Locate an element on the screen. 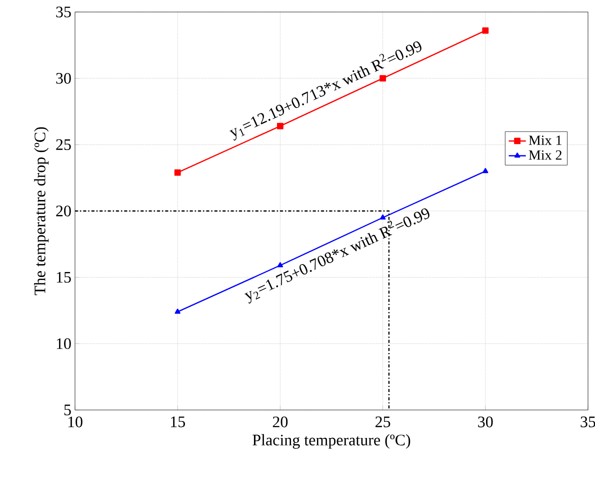 The width and height of the screenshot is (595, 477). y-tick-label: 30 is located at coordinates (63, 78).